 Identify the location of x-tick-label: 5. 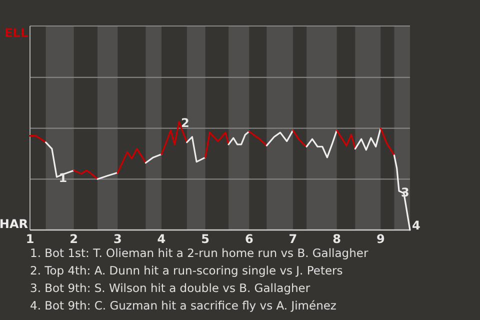
(205, 239).